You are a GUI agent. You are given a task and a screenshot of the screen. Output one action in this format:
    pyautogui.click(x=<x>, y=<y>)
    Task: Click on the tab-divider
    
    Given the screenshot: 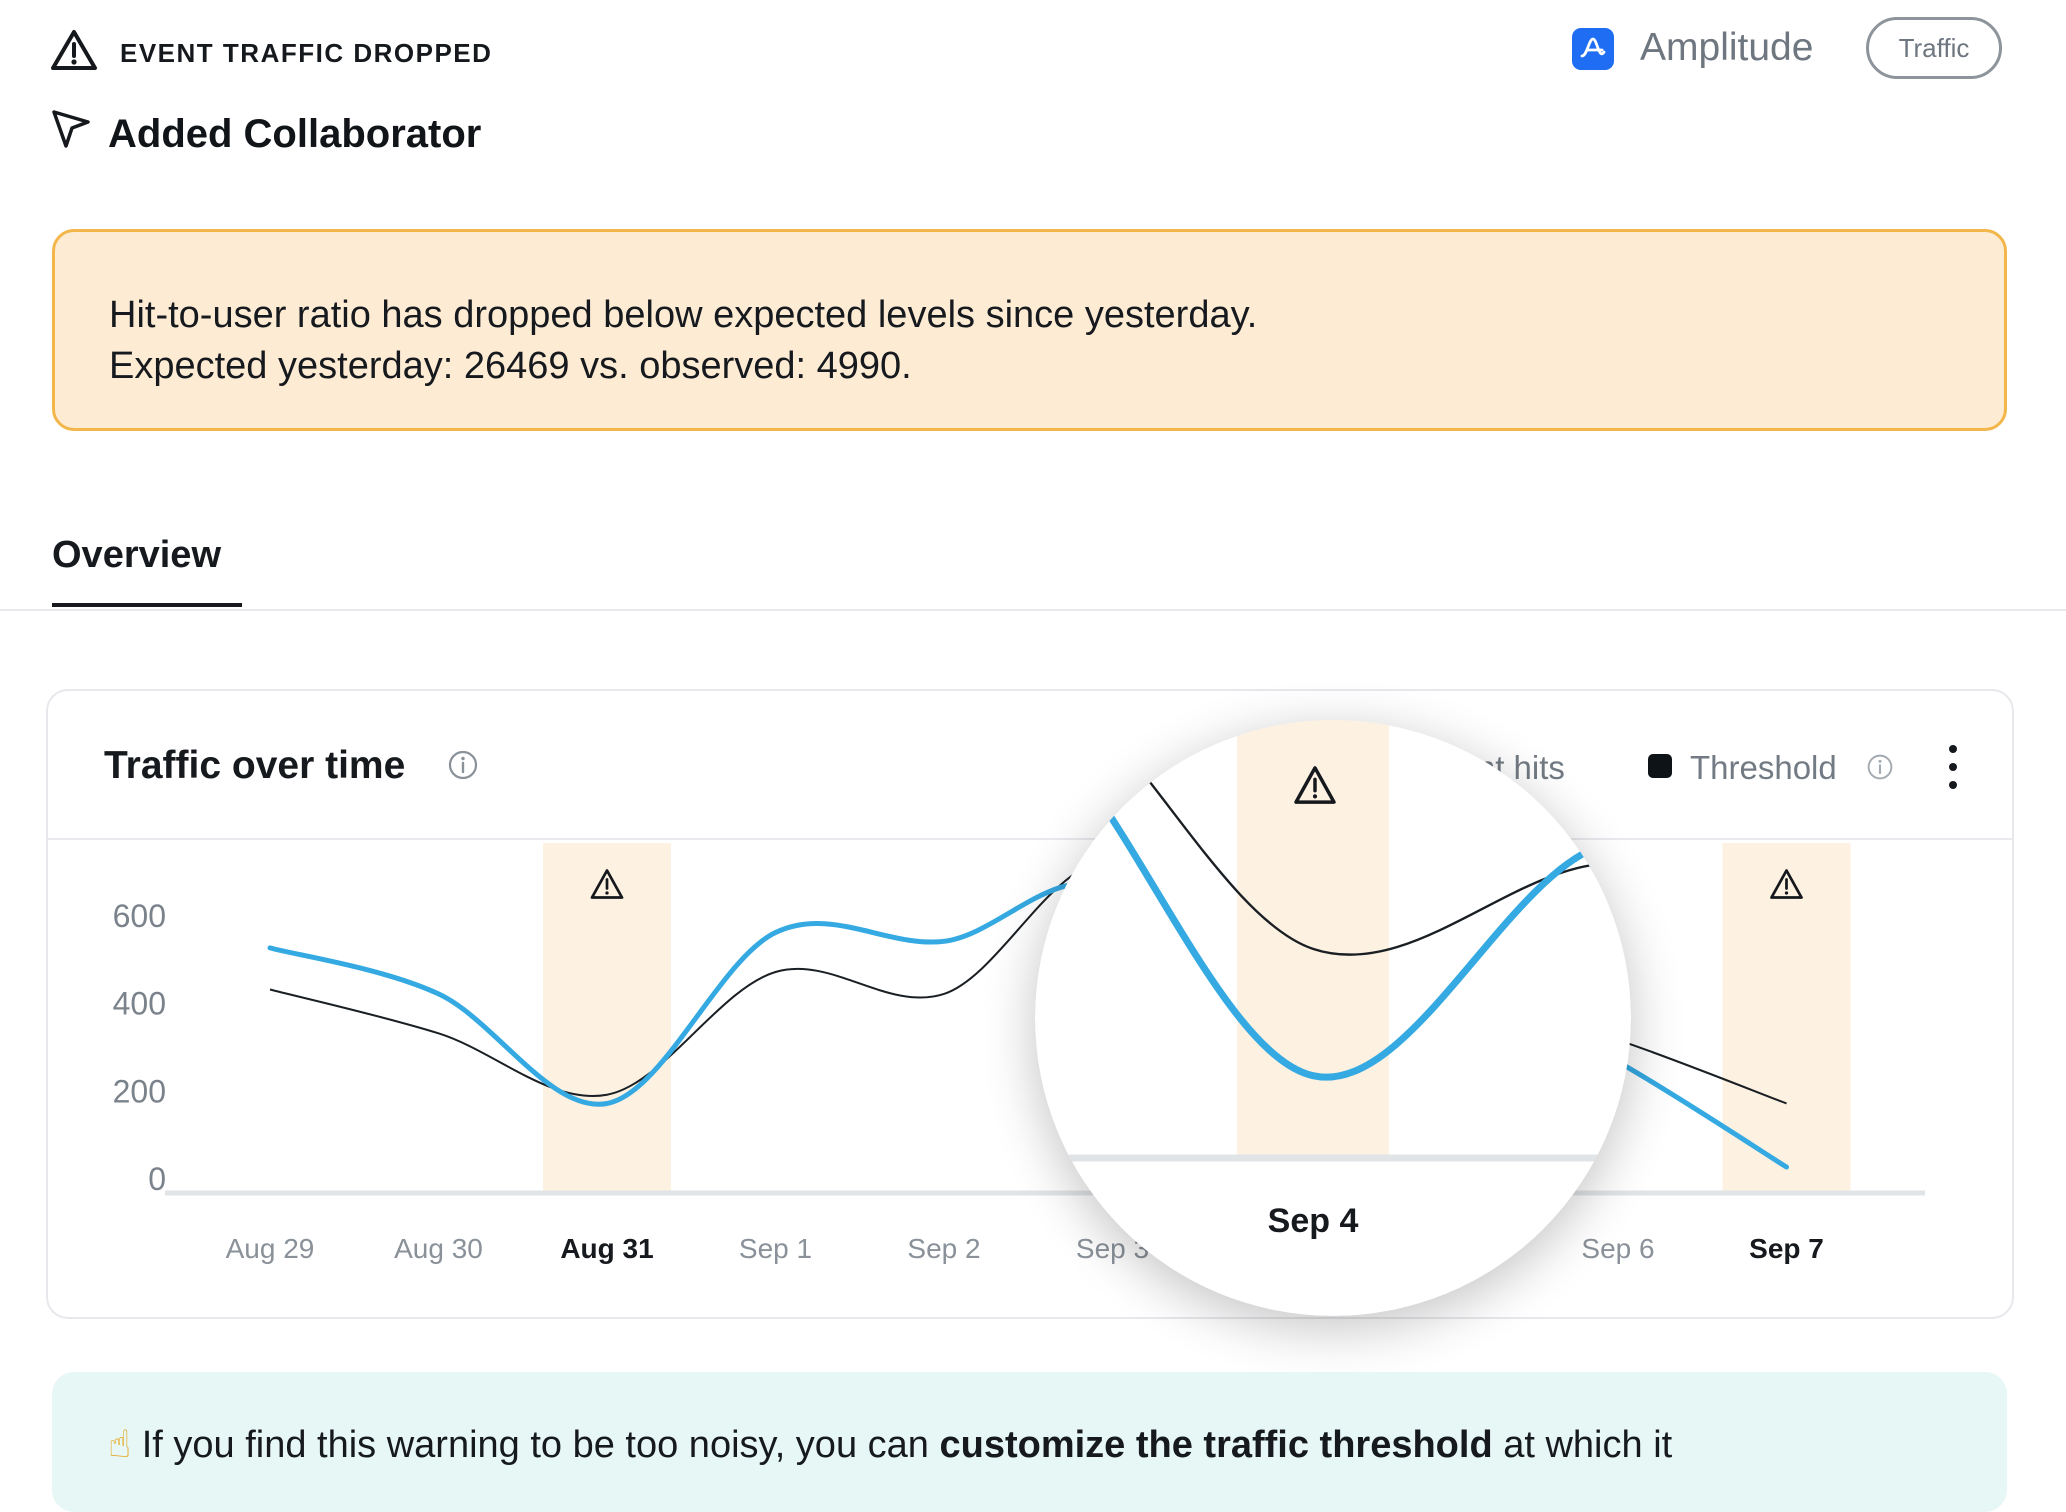 What is the action you would take?
    pyautogui.click(x=1033, y=610)
    